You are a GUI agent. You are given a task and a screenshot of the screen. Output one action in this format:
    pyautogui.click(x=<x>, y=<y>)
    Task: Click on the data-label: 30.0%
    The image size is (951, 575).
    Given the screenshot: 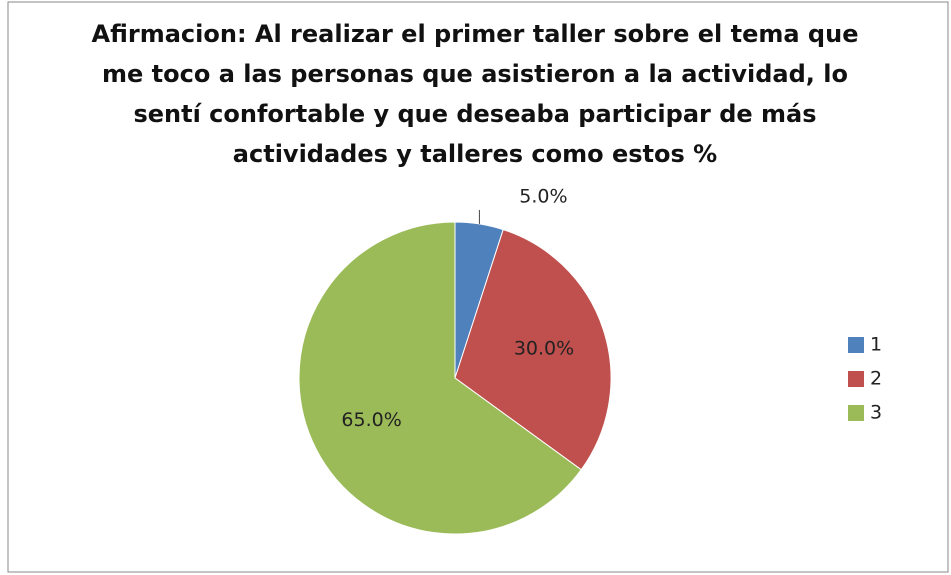 What is the action you would take?
    pyautogui.click(x=544, y=349)
    